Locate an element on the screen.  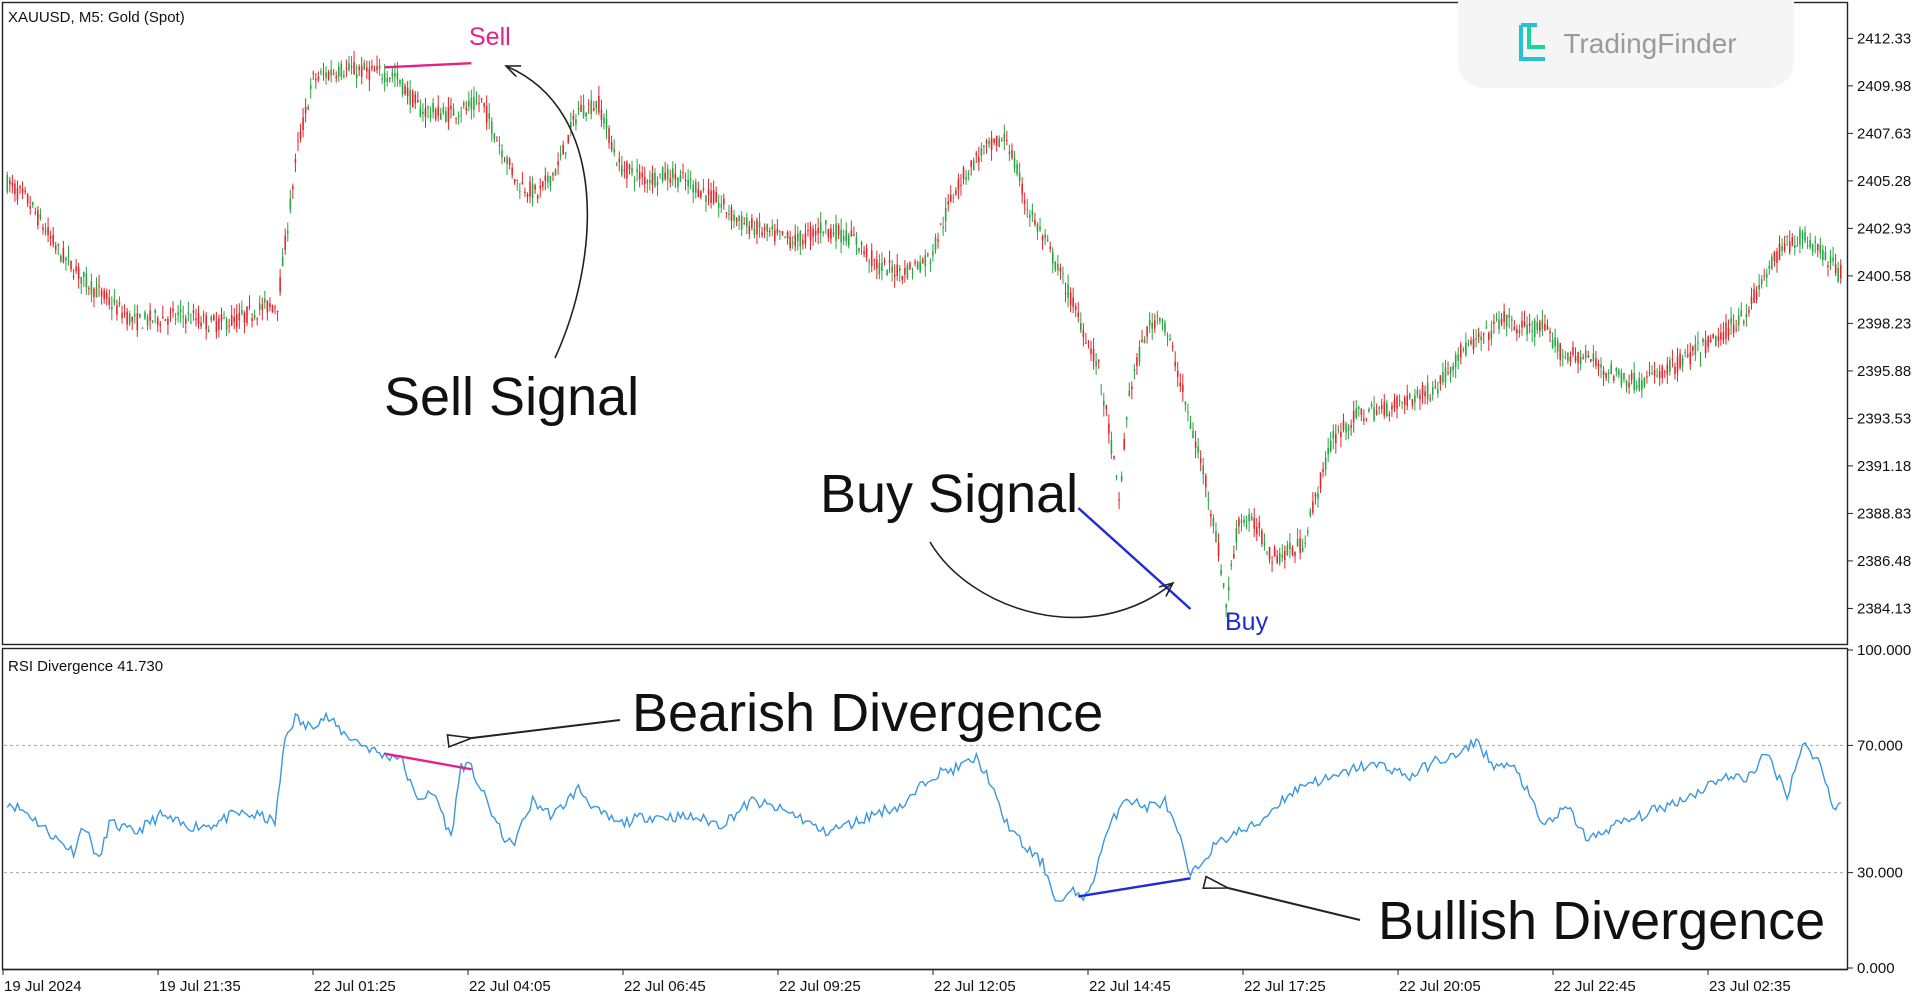
time-tick-label: 22 Jul 04:05 is located at coordinates (510, 986).